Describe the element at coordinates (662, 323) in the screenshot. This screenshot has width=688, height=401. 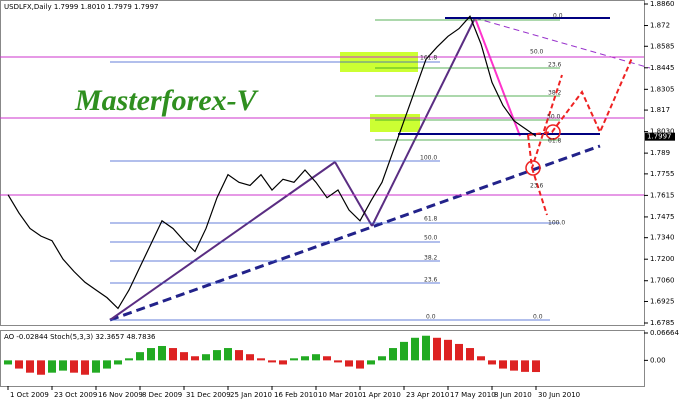
I see `y-tick-label: 1.6785` at that location.